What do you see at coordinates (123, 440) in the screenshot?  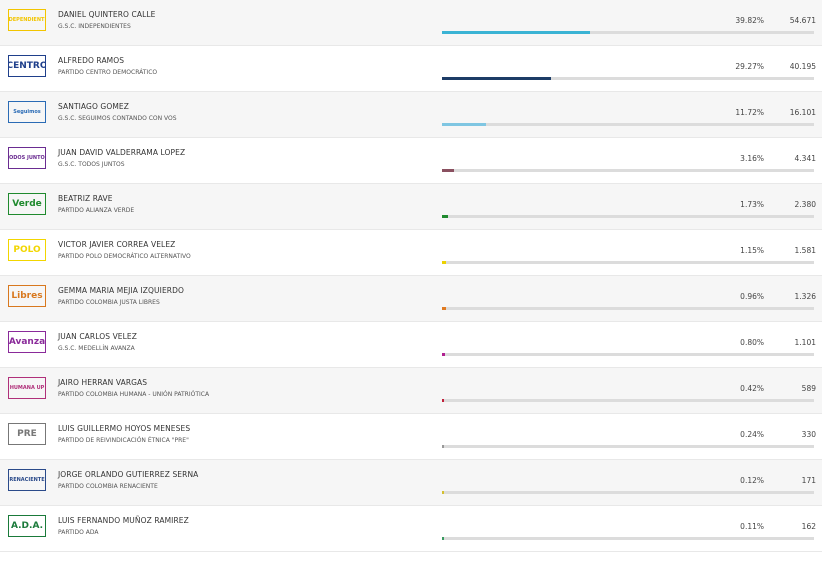 I see `party-name: PARTIDO DE REIVINDICACIÓN ÉTNICA "PRE"` at bounding box center [123, 440].